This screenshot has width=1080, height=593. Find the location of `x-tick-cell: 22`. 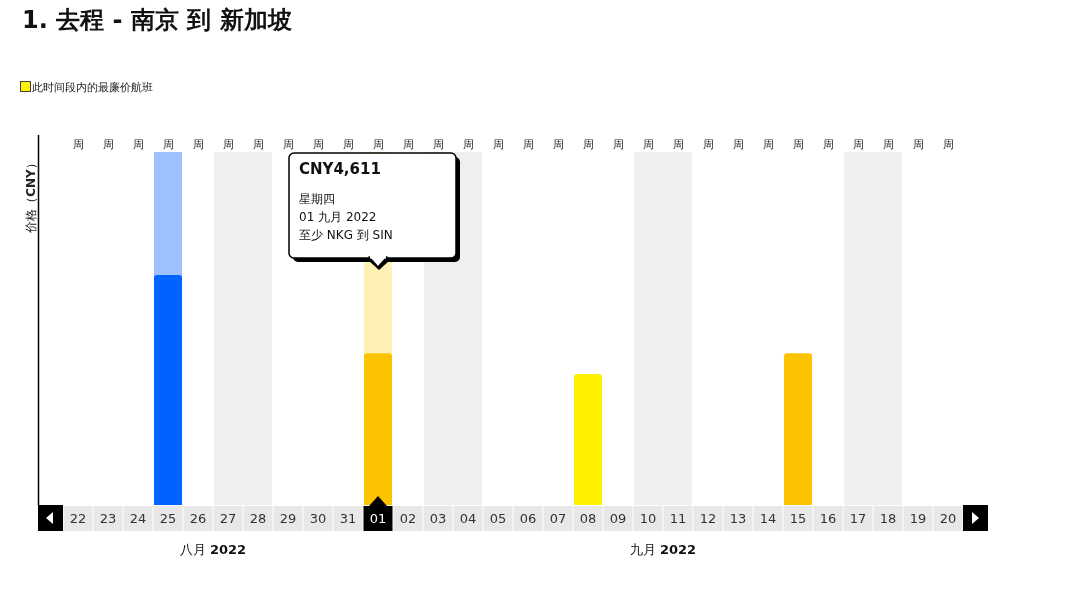

x-tick-cell: 22 is located at coordinates (78, 518).